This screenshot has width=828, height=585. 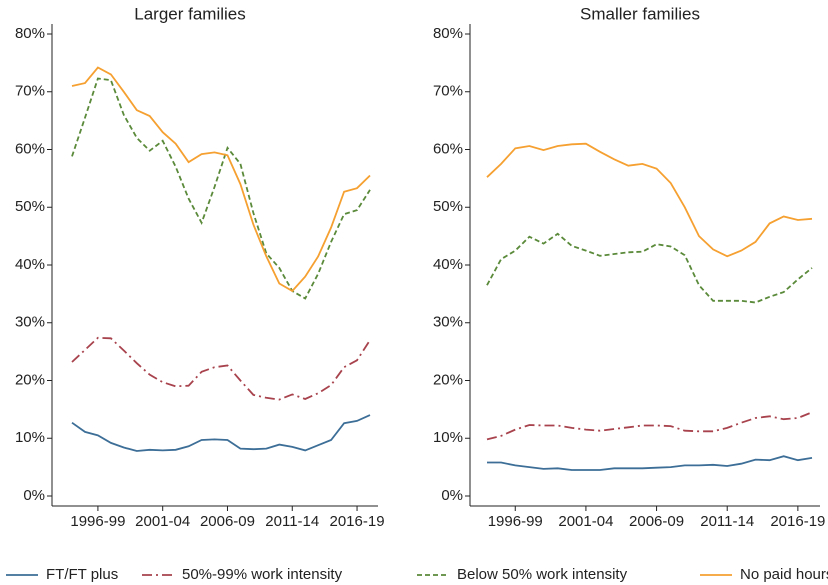 I want to click on chart-title: Larger families, so click(x=190, y=13).